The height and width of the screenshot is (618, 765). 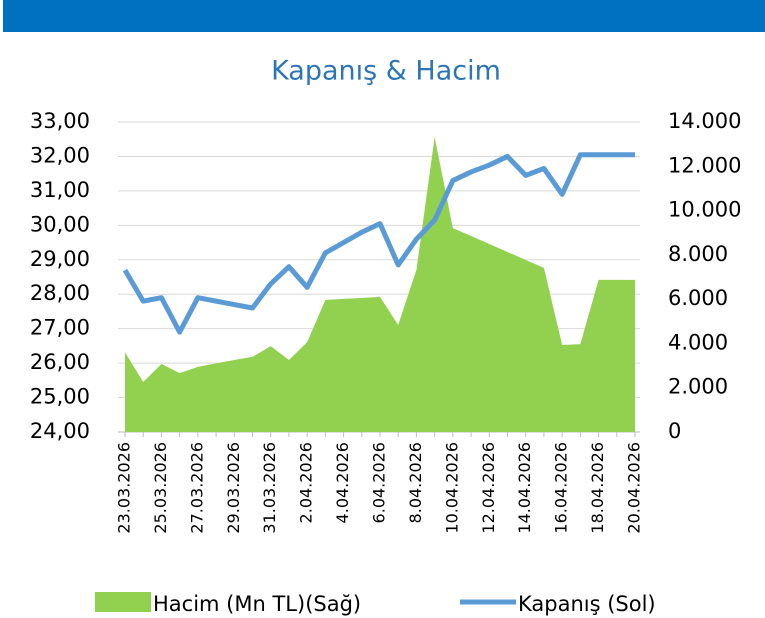 What do you see at coordinates (587, 604) in the screenshot?
I see `legend-label: Kapanış (Sol)` at bounding box center [587, 604].